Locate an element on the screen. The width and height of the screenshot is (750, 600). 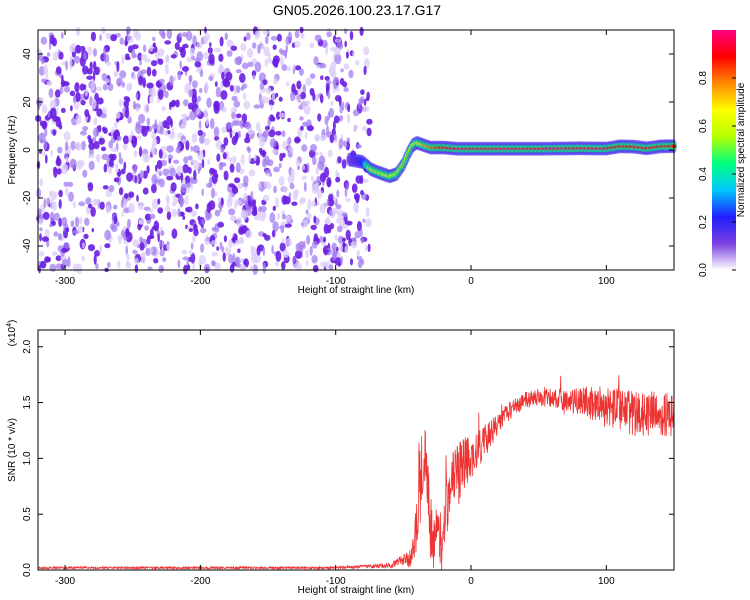
snr-x-axis-label: Height of straight line (km) is located at coordinates (356, 590).